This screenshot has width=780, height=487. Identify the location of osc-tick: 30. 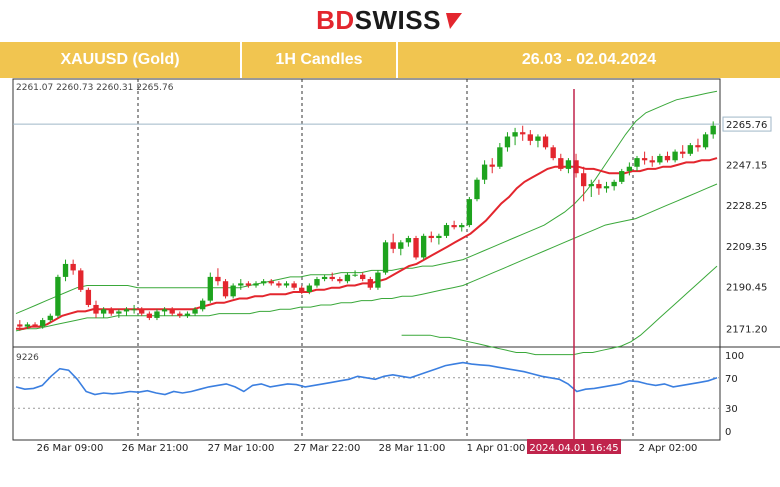
(731, 409).